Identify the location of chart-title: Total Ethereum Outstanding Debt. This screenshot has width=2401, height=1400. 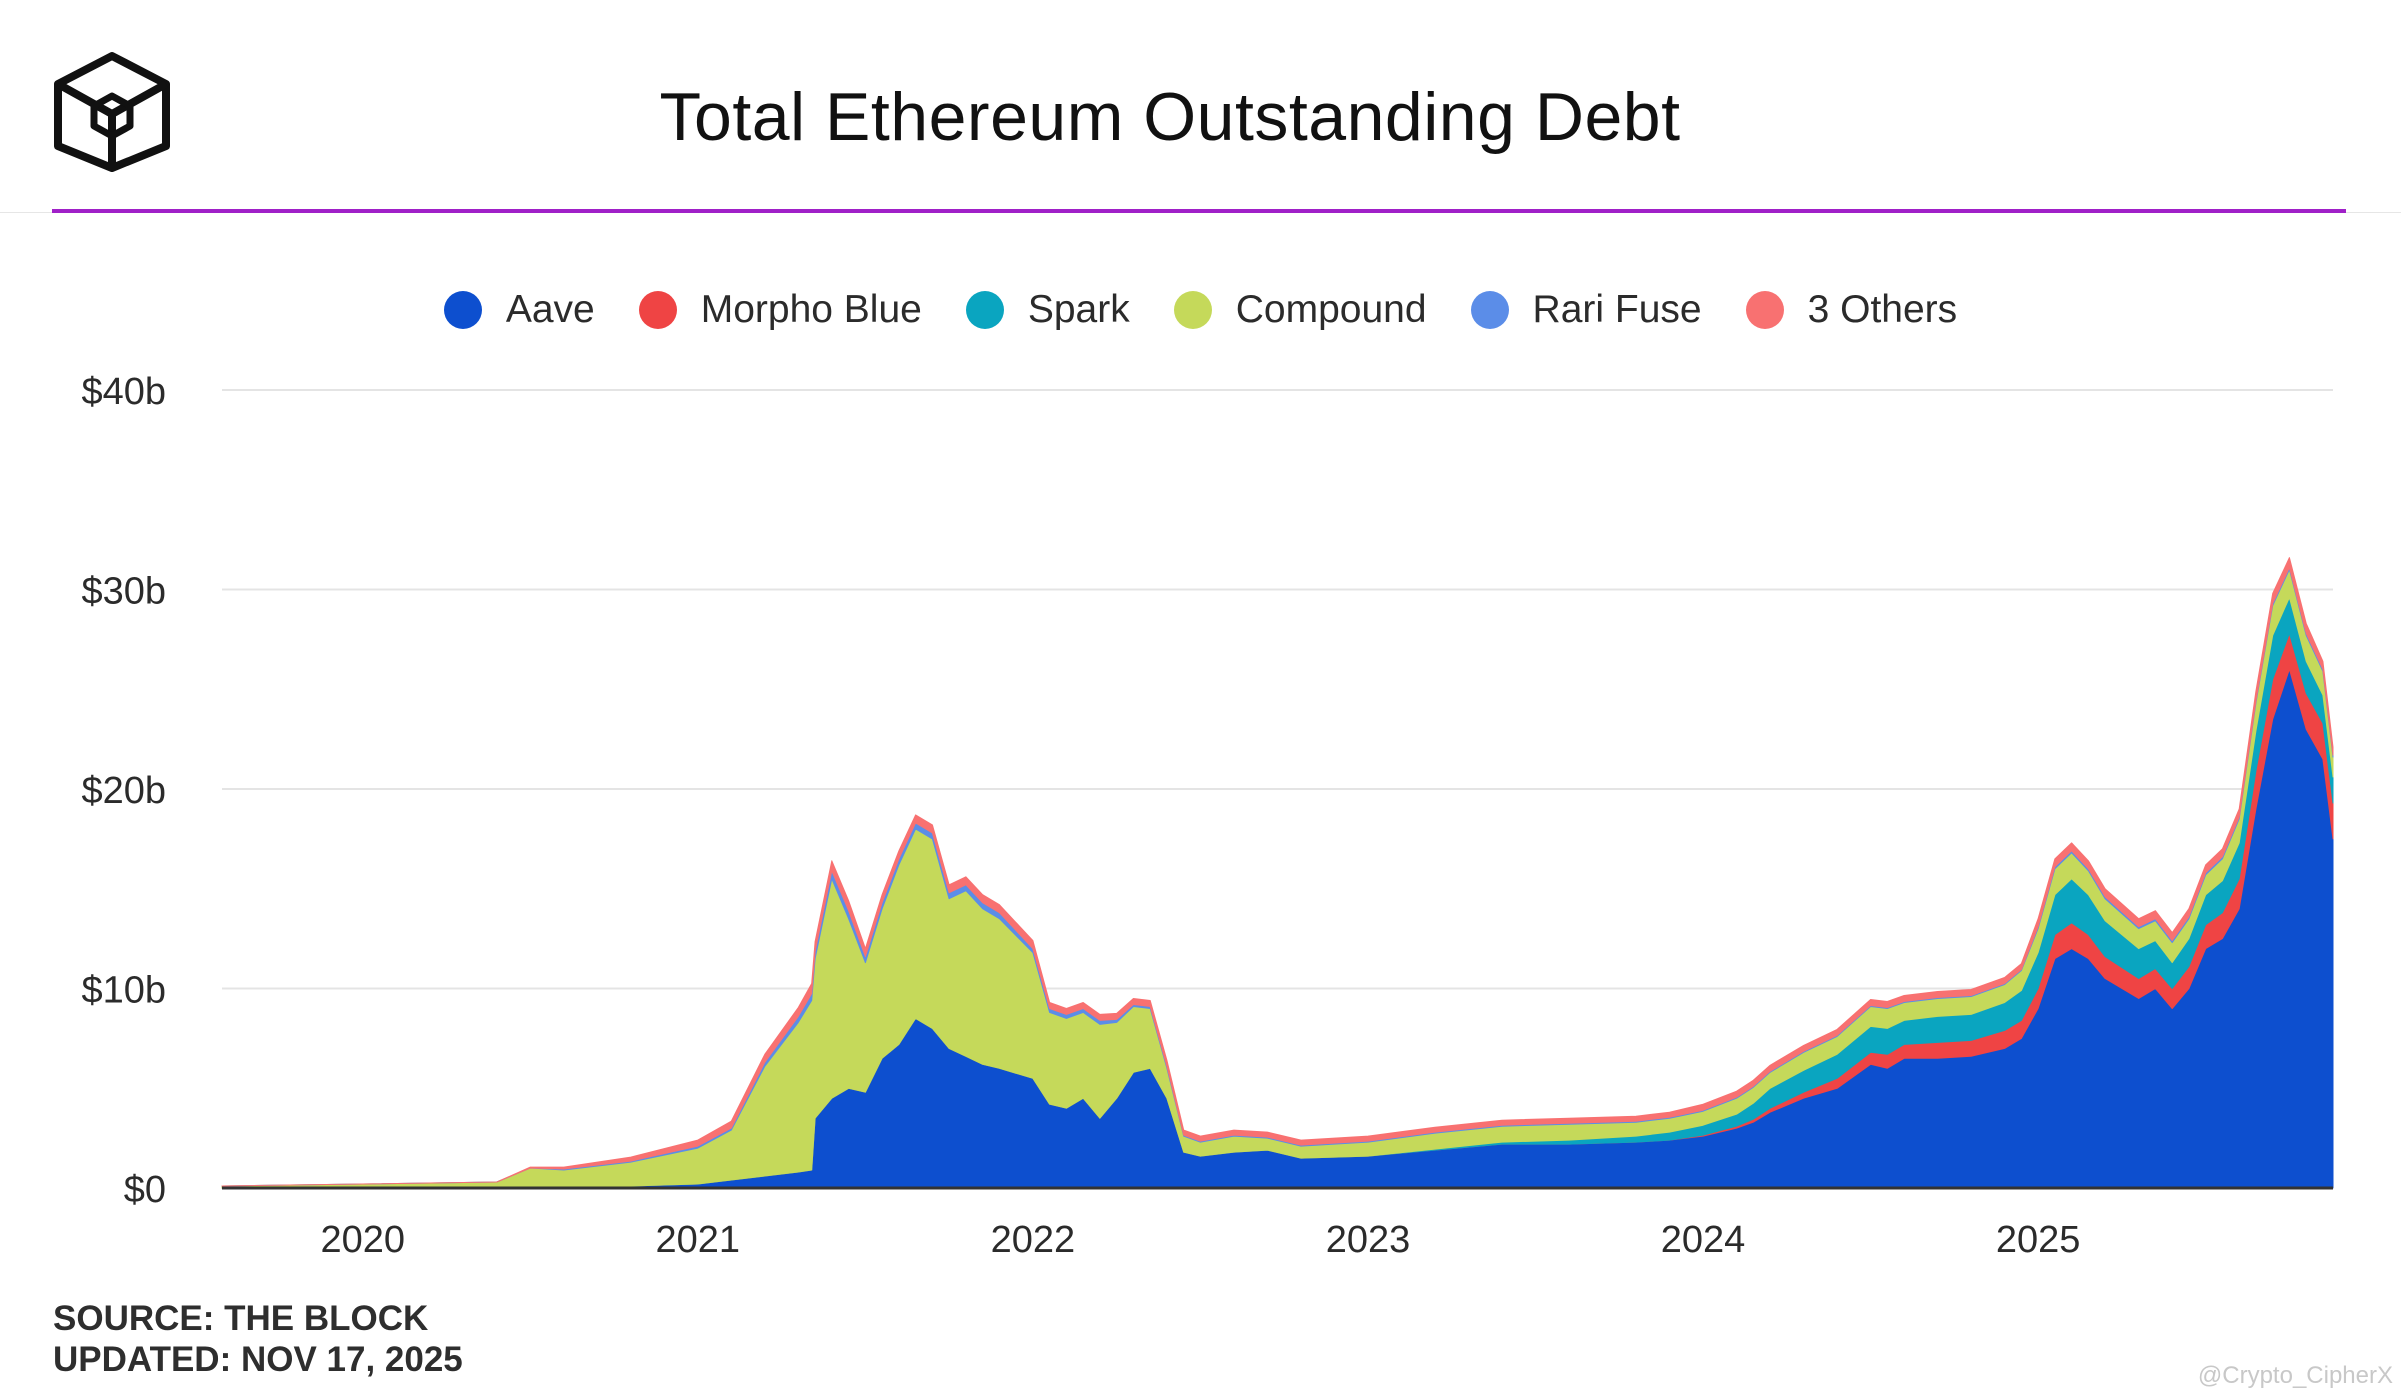
(1170, 117).